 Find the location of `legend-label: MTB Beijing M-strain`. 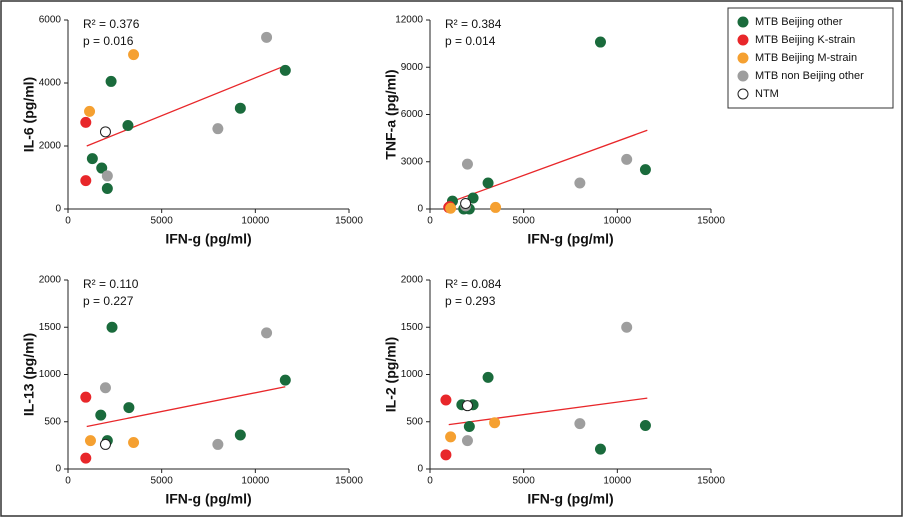

legend-label: MTB Beijing M-strain is located at coordinates (806, 58).